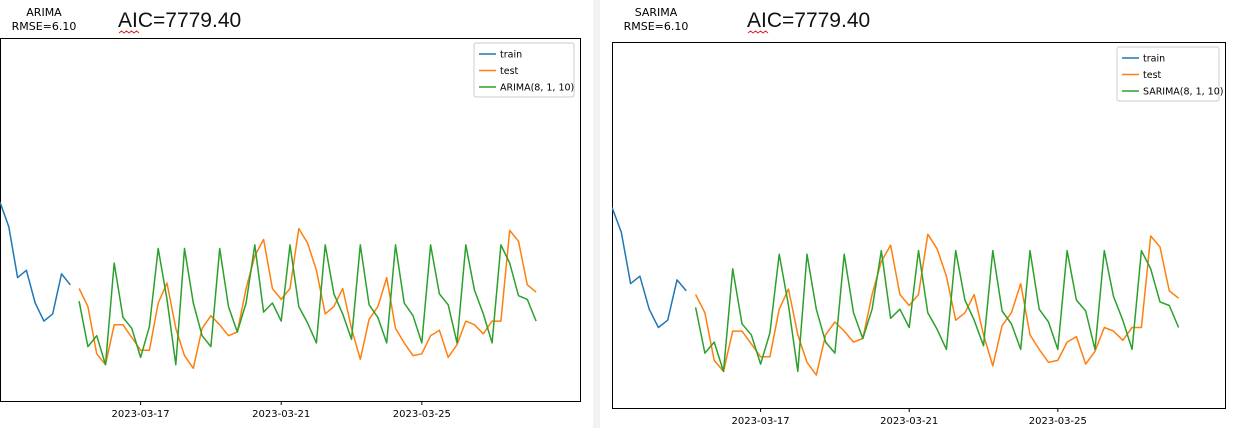  Describe the element at coordinates (1183, 92) in the screenshot. I see `legend-label-model: SARIMA(8, 1, 10)` at that location.